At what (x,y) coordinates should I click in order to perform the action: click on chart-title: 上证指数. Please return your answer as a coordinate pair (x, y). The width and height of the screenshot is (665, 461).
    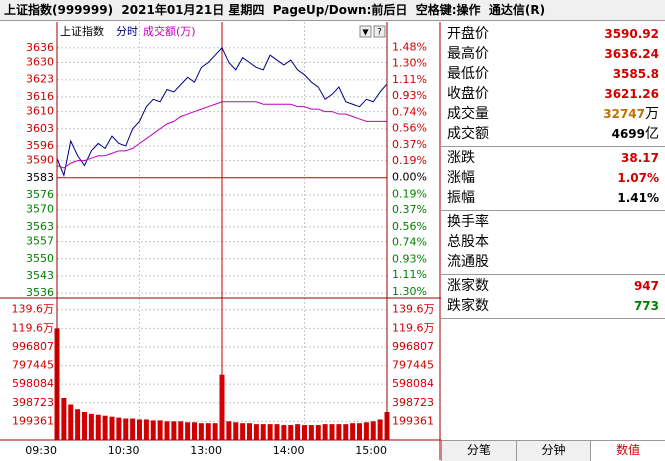
    Looking at the image, I should click on (82, 31).